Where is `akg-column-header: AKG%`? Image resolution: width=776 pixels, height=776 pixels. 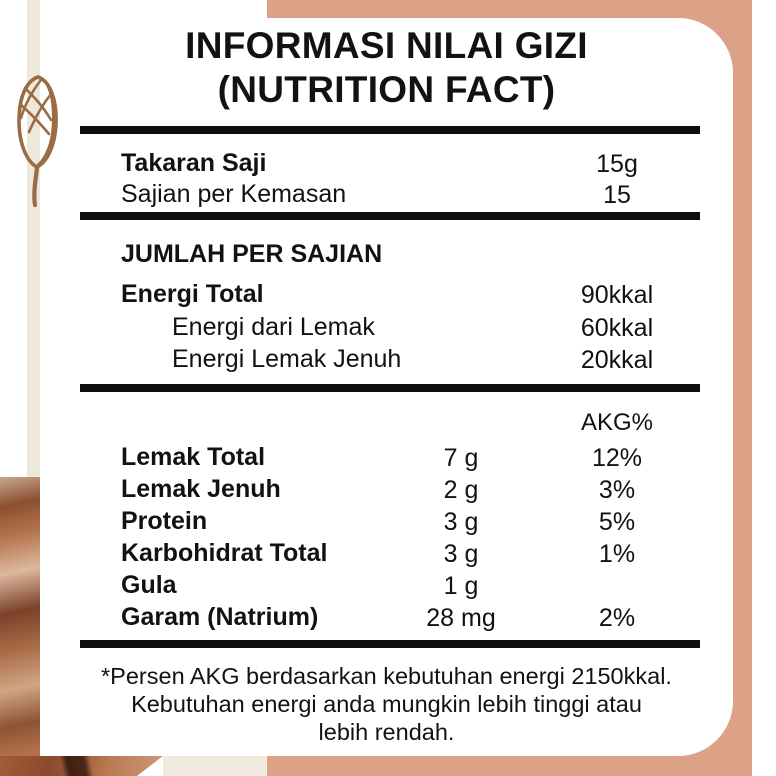
akg-column-header: AKG% is located at coordinates (617, 422).